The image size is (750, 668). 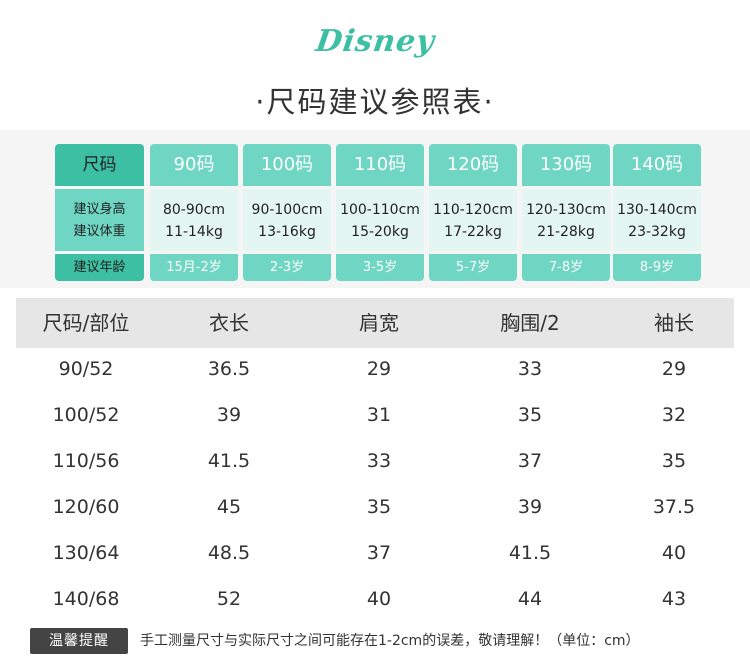 What do you see at coordinates (657, 165) in the screenshot?
I see `size-name: 140码` at bounding box center [657, 165].